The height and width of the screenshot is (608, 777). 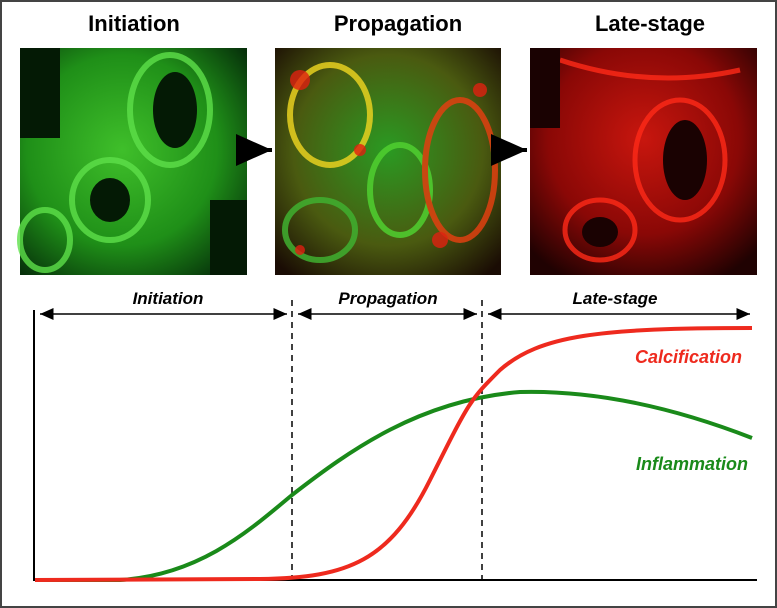 What do you see at coordinates (168, 298) in the screenshot?
I see `phase-label: Initiation` at bounding box center [168, 298].